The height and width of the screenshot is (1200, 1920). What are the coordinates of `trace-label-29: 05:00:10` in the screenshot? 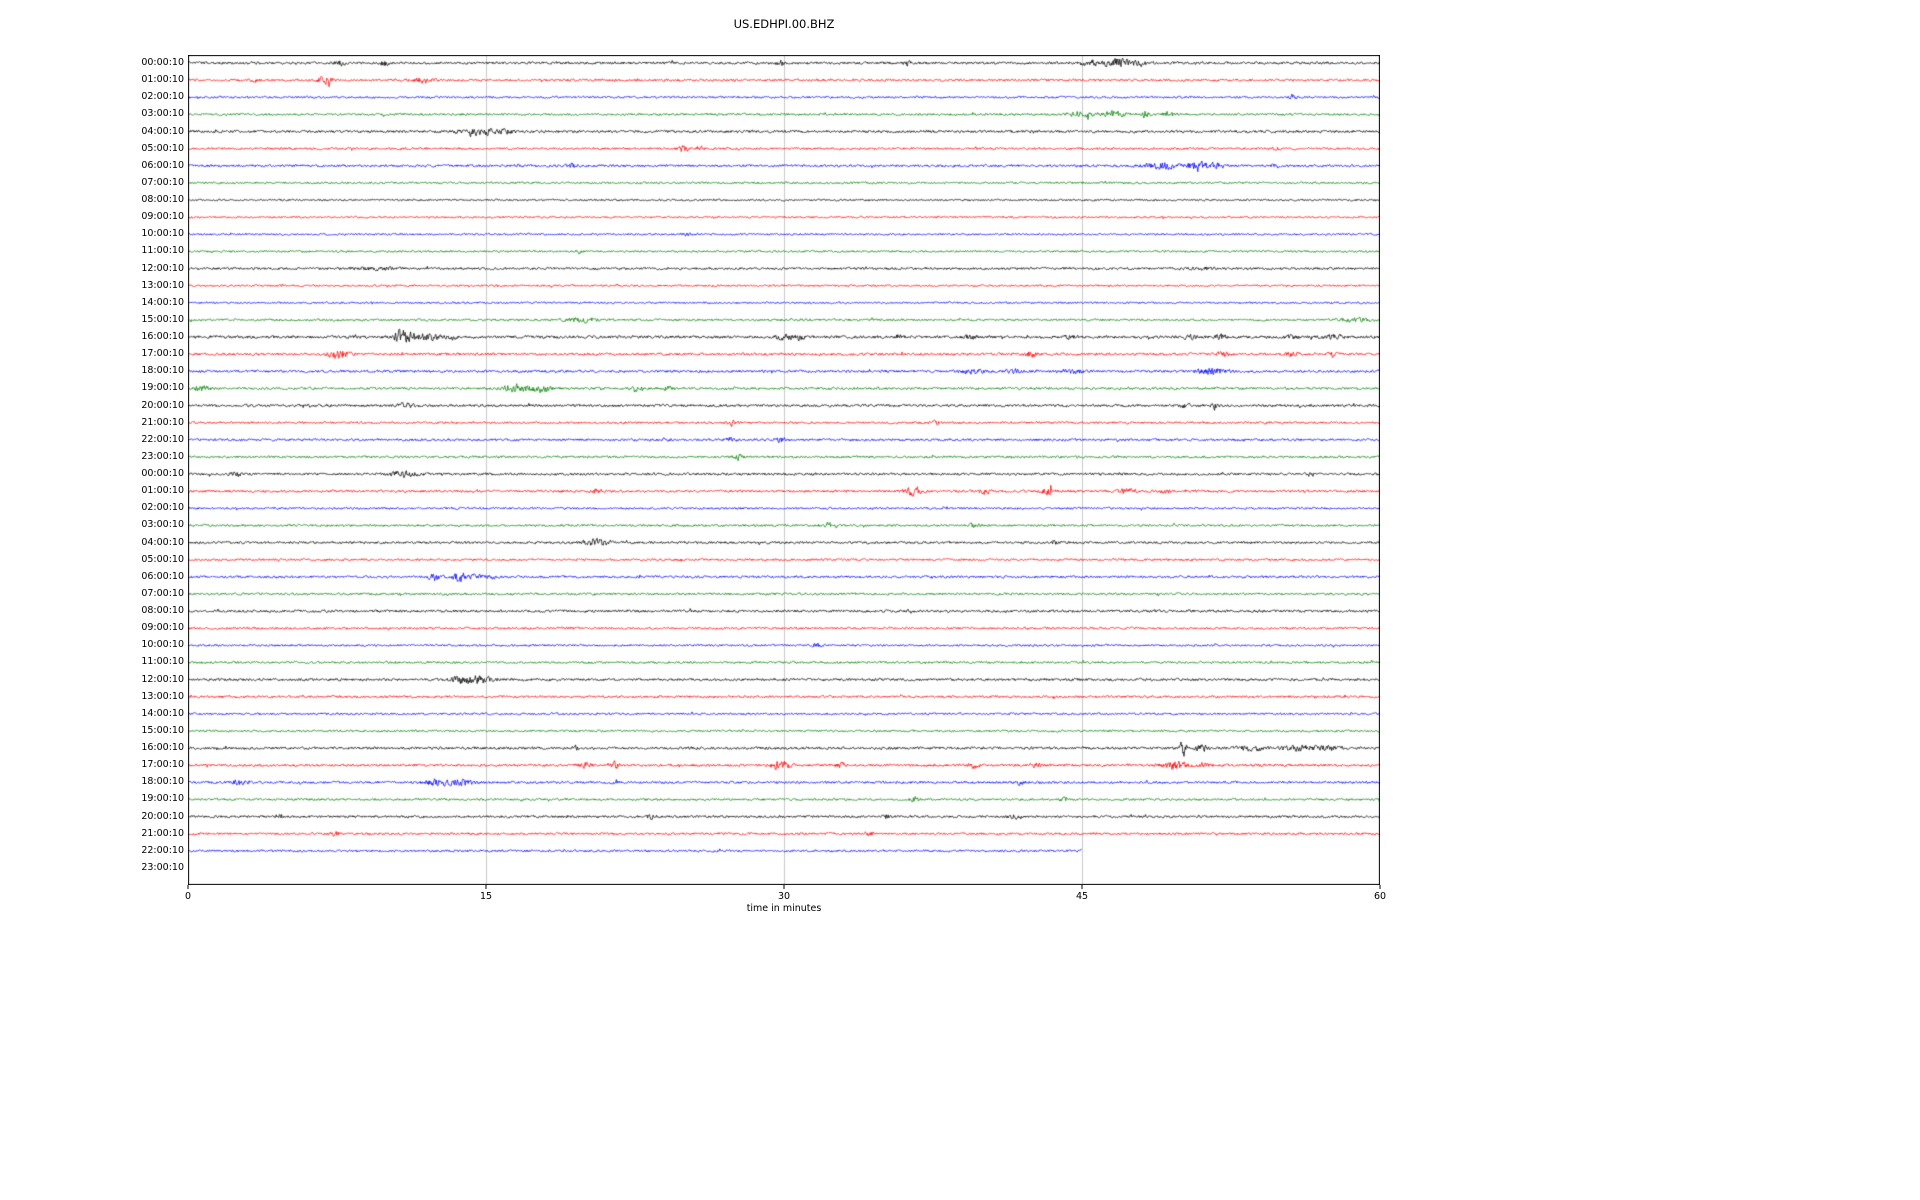 It's located at (162, 559).